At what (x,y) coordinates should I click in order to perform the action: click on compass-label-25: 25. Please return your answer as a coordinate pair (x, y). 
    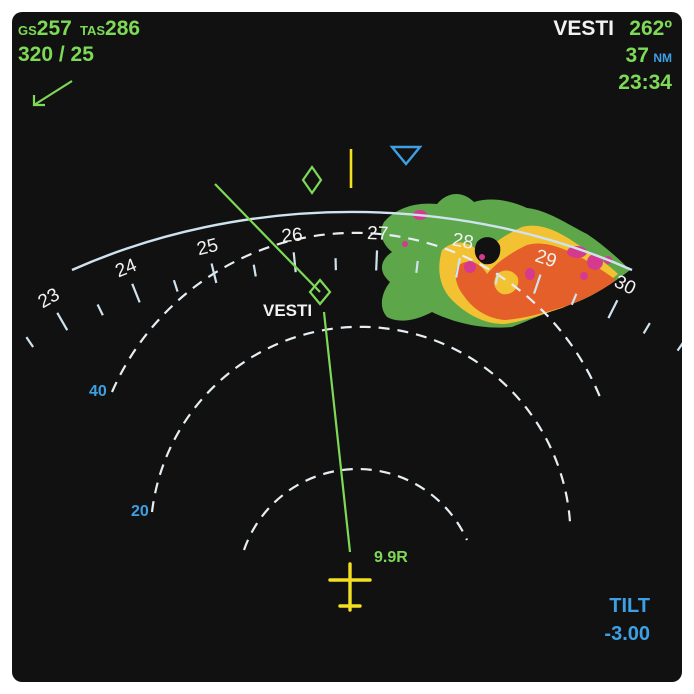
    Looking at the image, I should click on (208, 247).